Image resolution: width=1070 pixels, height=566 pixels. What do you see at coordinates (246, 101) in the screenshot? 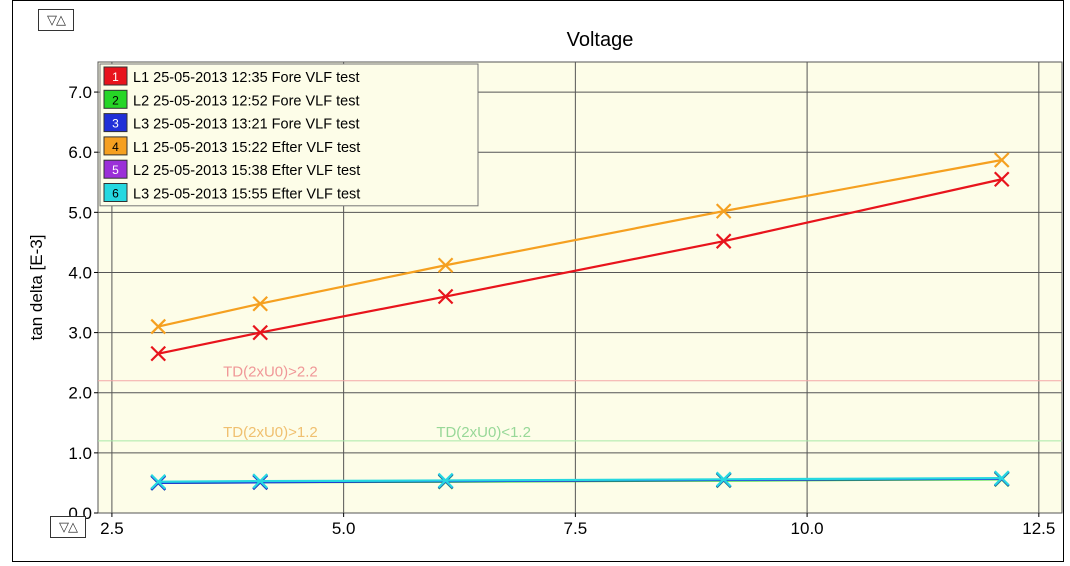
I see `legend-entry: L2 25-05-2013 12:52 Fore VLF test` at bounding box center [246, 101].